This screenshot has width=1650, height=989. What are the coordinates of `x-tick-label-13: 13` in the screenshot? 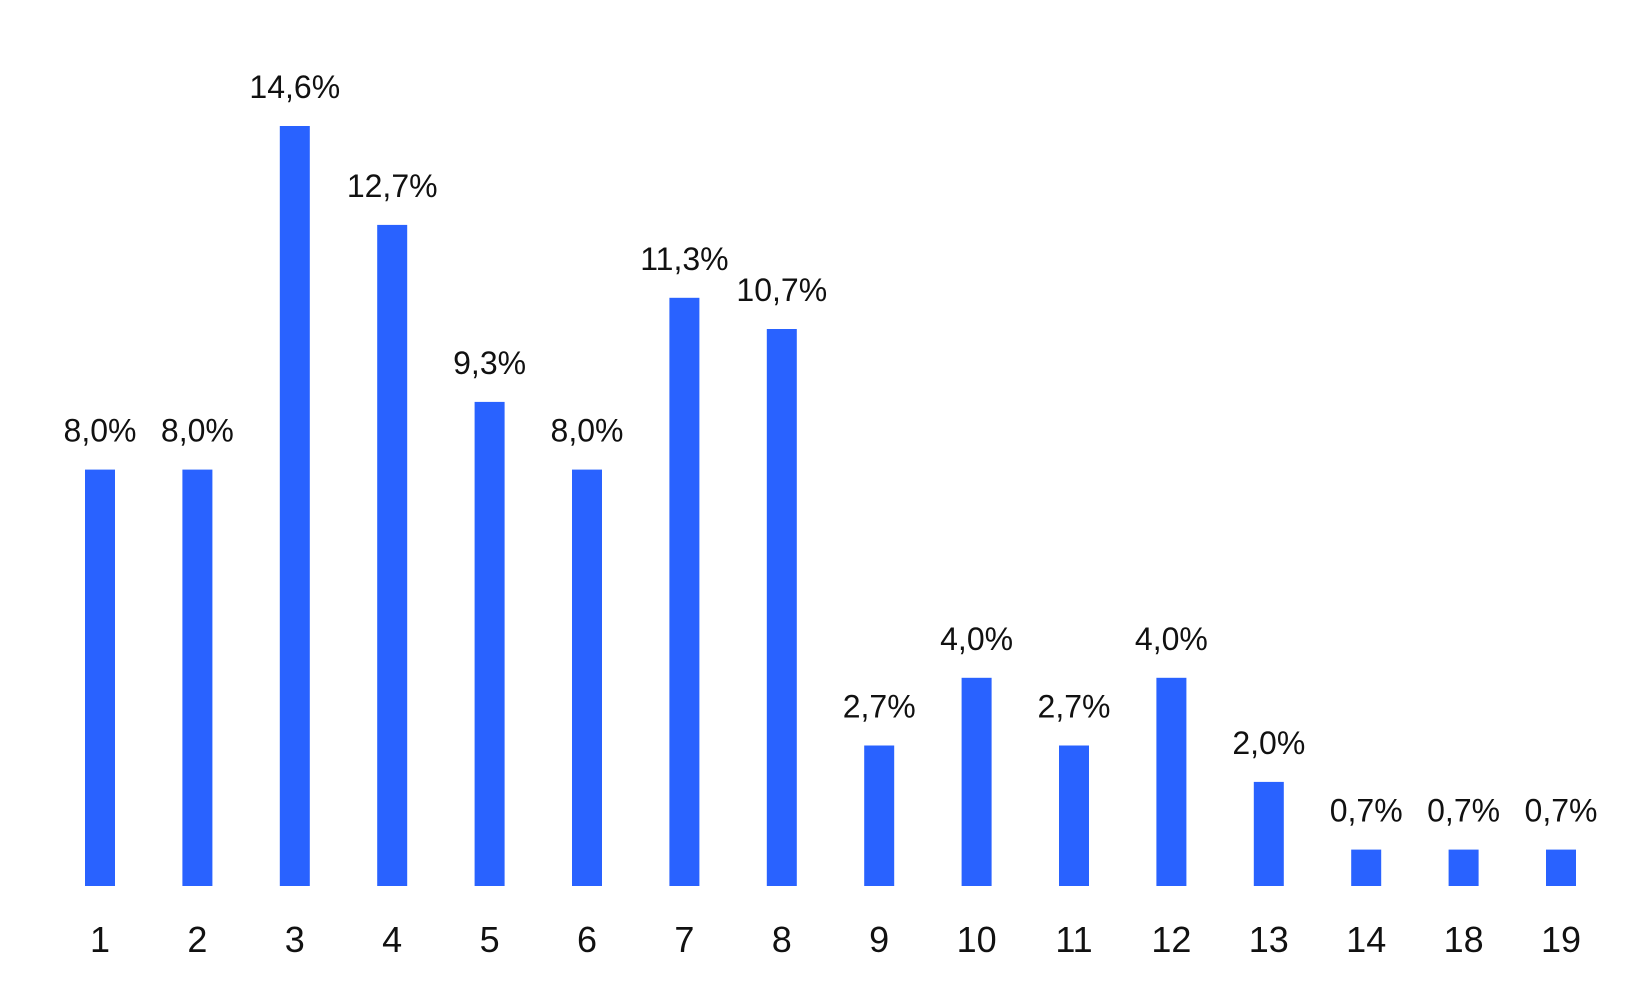 It's located at (1269, 939).